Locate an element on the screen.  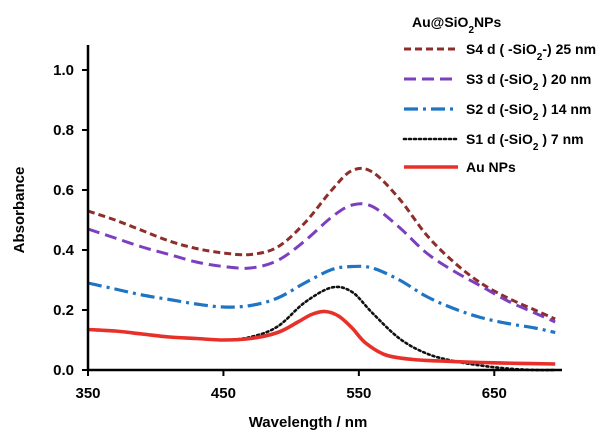
legend-label-1: S4 d ( -SiO2-) 25 nm is located at coordinates (531, 52).